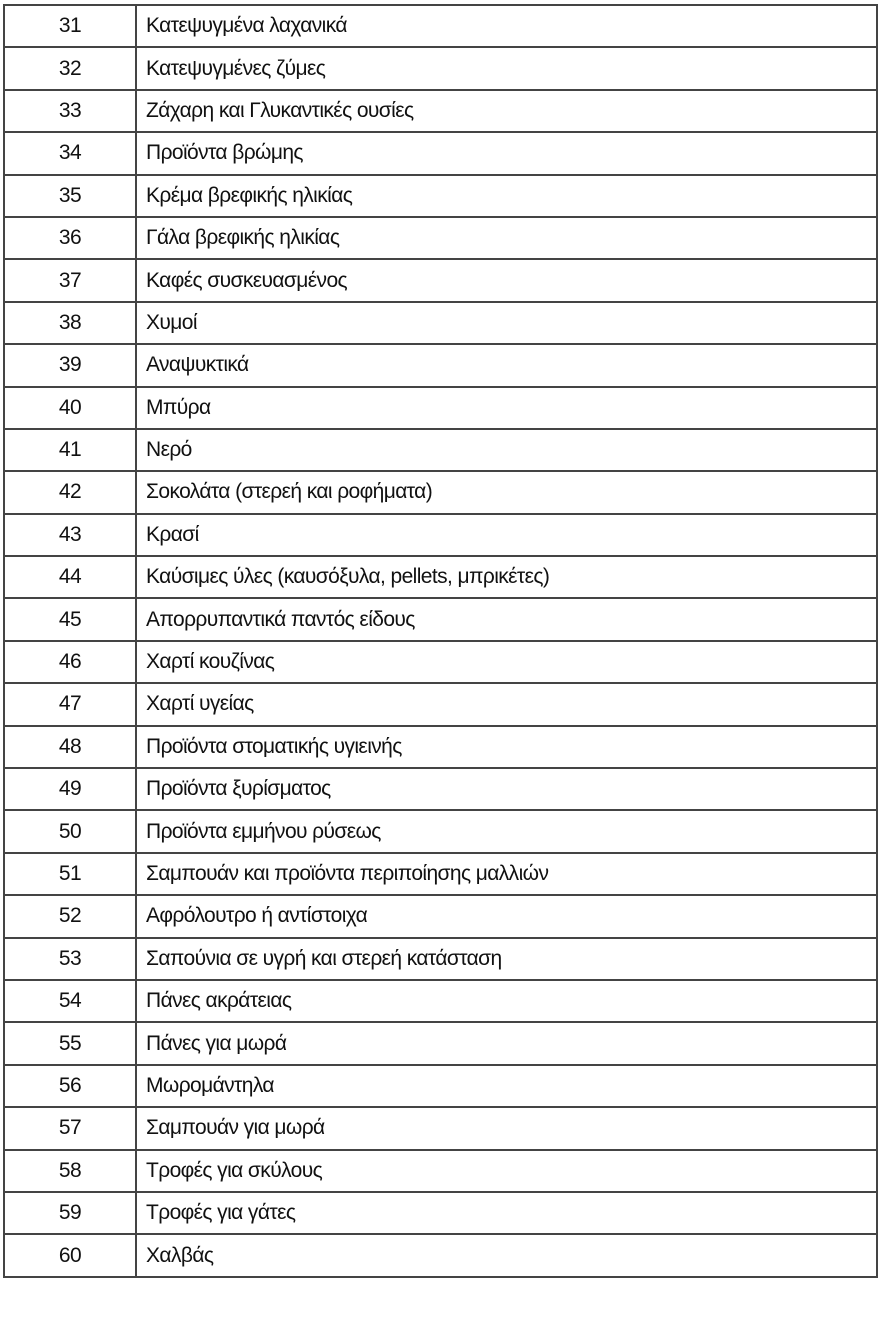 The width and height of the screenshot is (880, 1341). I want to click on row-number: 60, so click(70, 1255).